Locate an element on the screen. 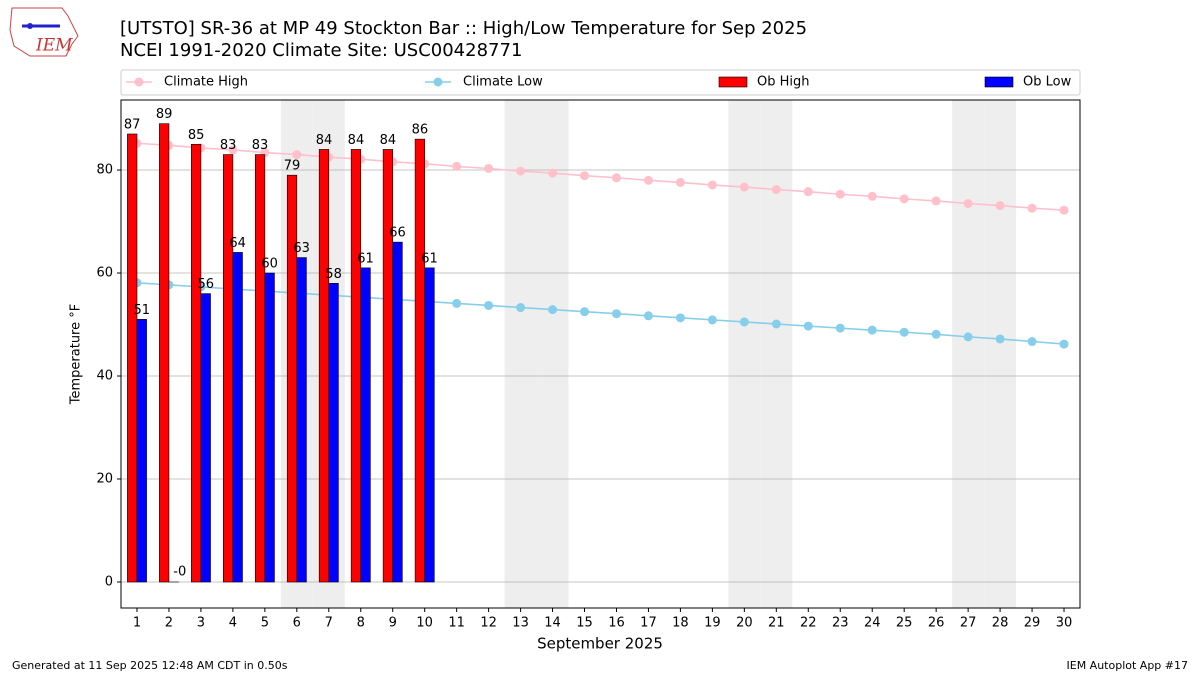 Image resolution: width=1200 pixels, height=675 pixels. y-tick-label: 60 is located at coordinates (104, 273).